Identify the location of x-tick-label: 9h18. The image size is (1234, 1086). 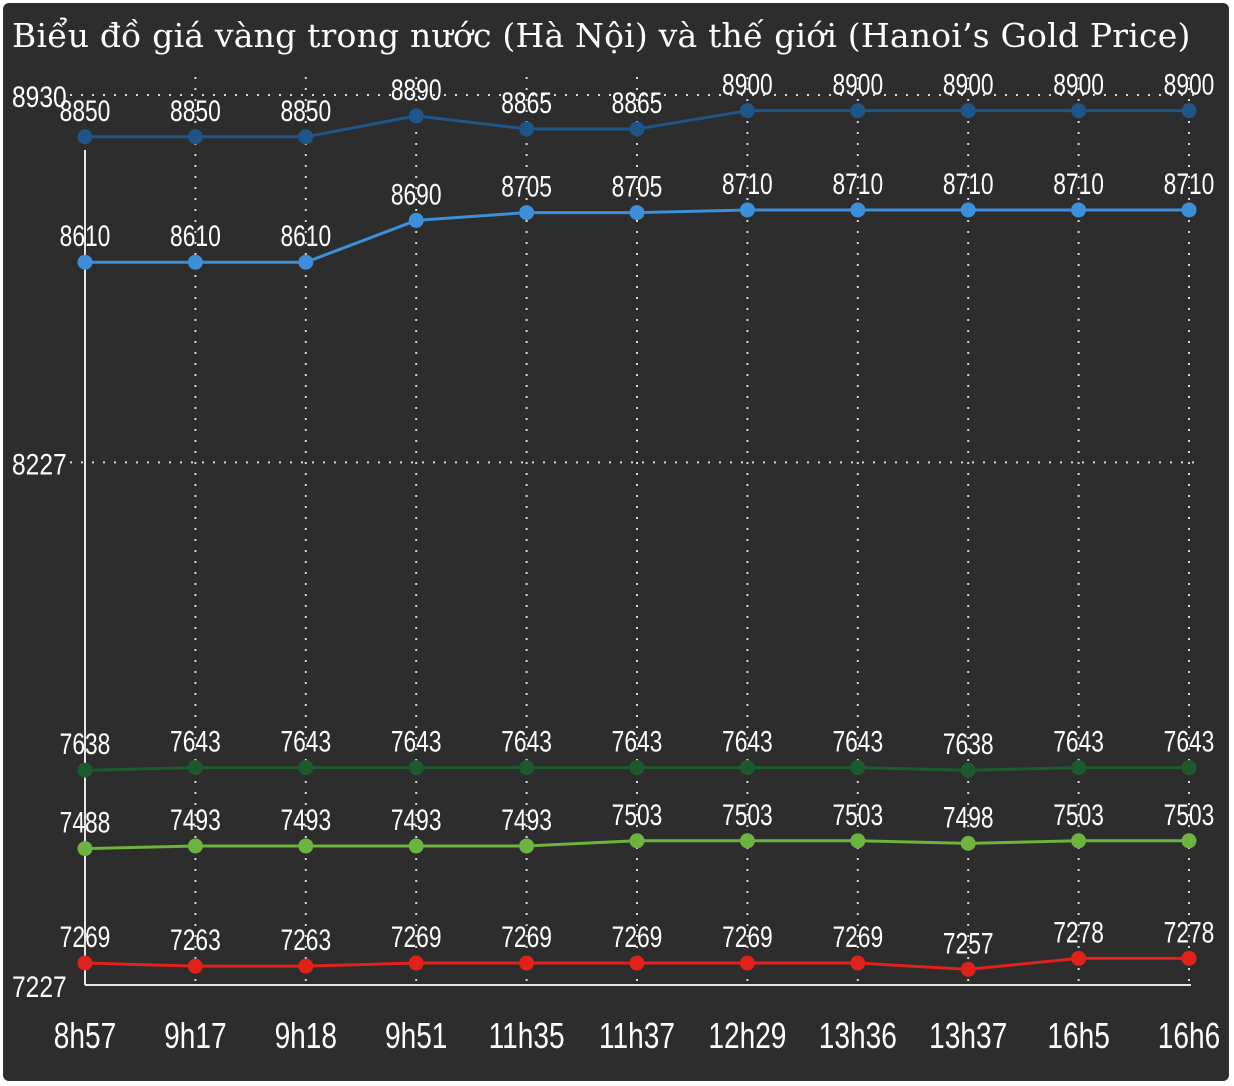
(306, 1036).